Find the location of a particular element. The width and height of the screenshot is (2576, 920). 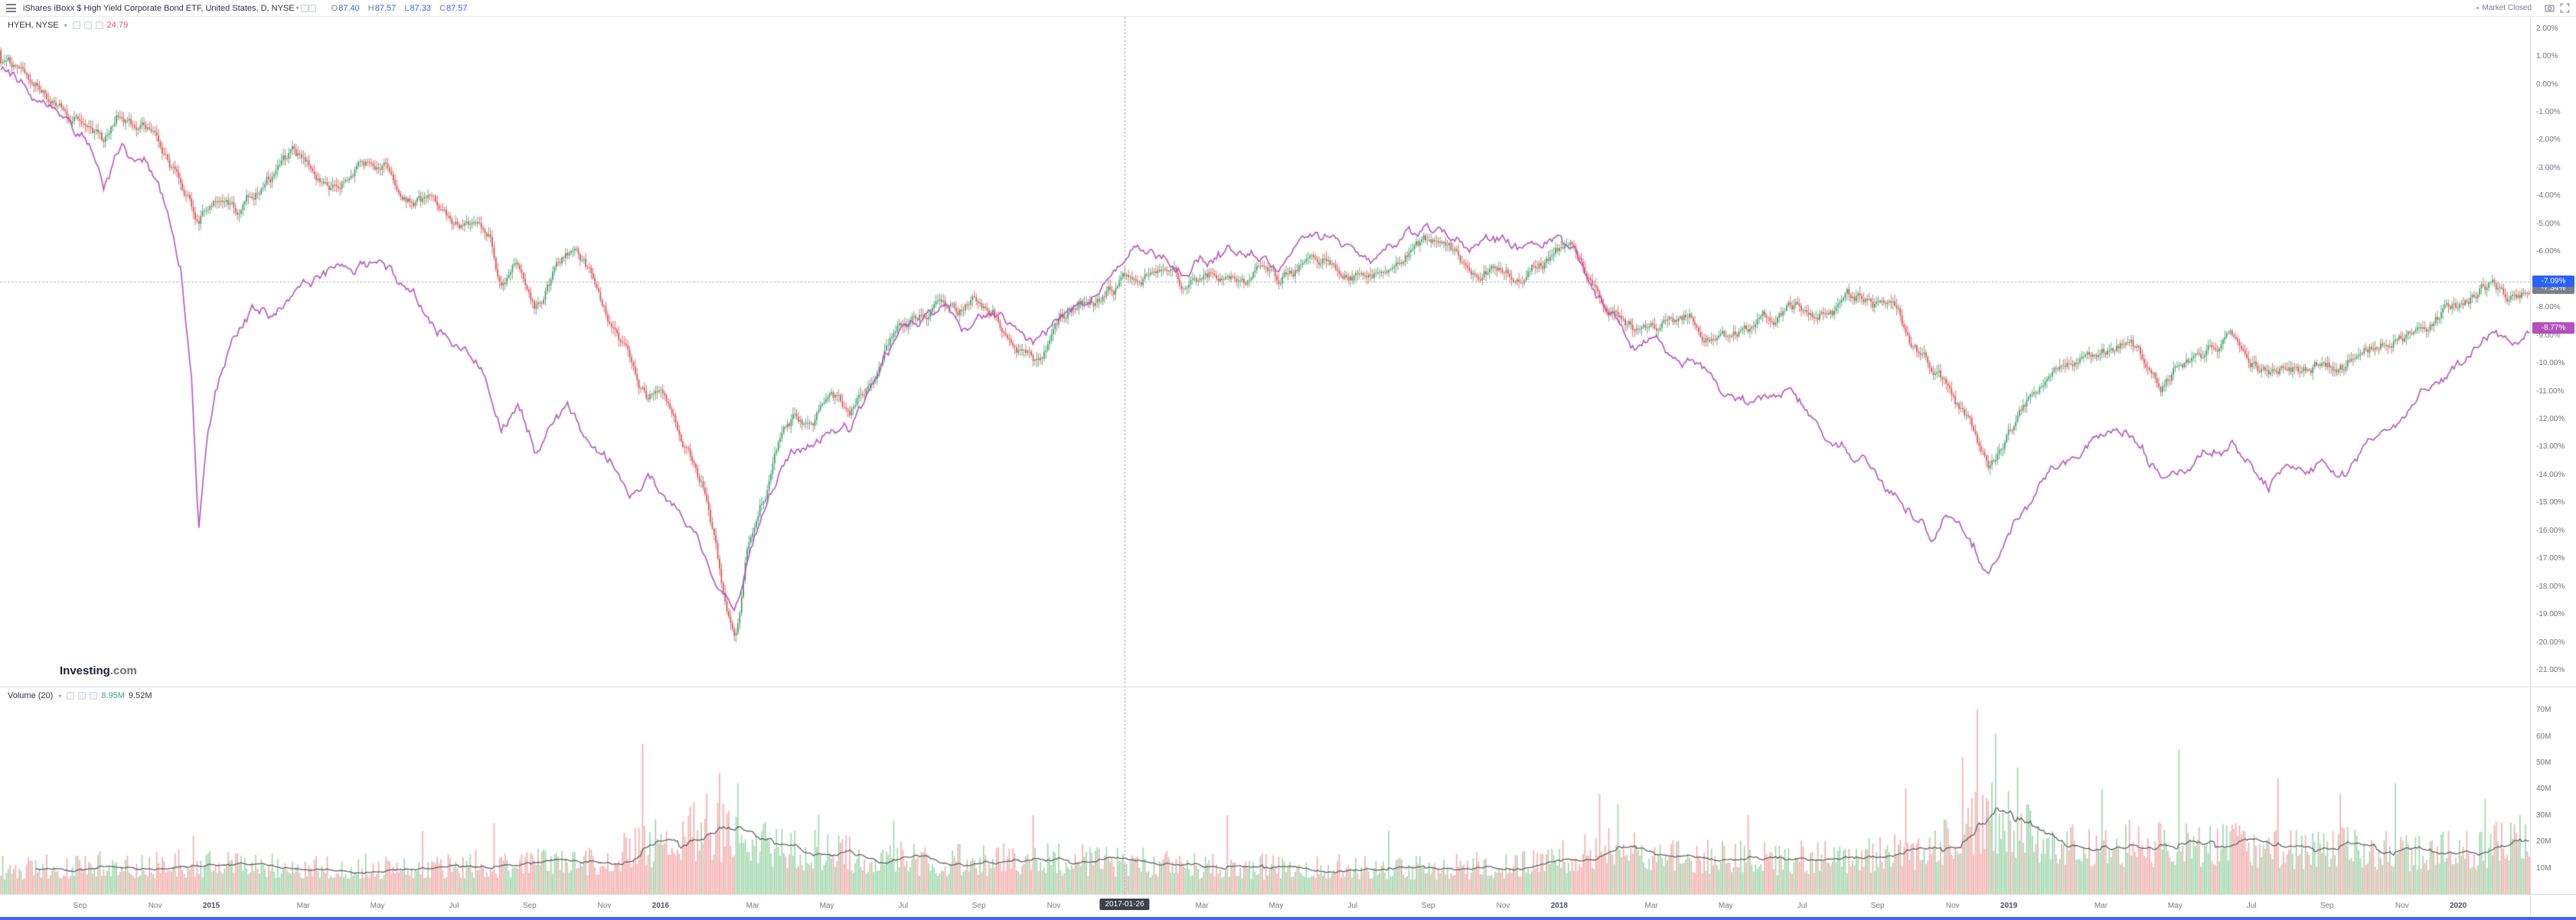

high-value: 87.57 is located at coordinates (385, 8).